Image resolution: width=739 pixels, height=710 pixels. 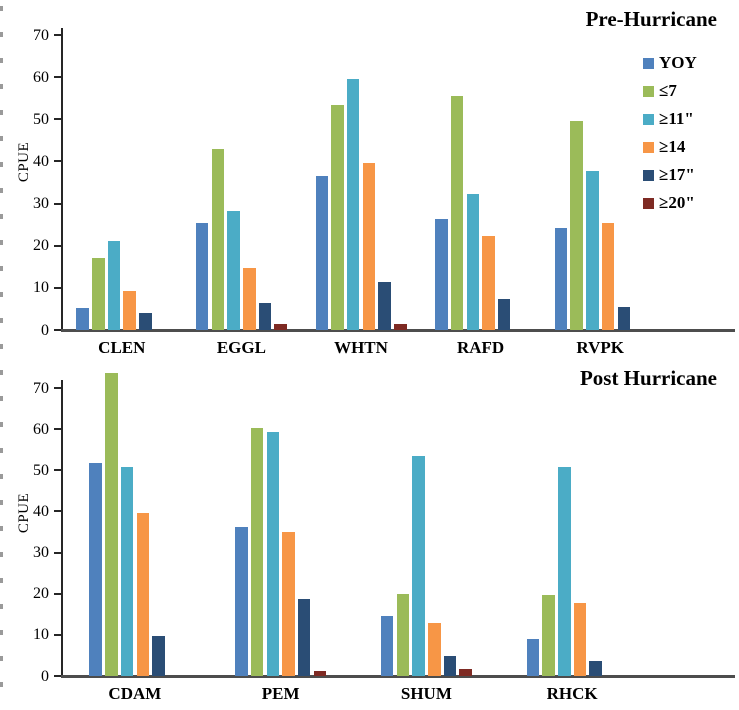 I want to click on legend-label: ≥14, so click(x=672, y=146).